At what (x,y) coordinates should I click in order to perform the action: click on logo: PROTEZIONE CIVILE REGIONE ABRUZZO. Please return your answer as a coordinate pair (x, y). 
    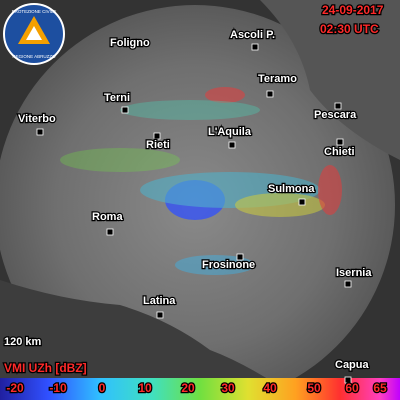
    Looking at the image, I should click on (34, 34).